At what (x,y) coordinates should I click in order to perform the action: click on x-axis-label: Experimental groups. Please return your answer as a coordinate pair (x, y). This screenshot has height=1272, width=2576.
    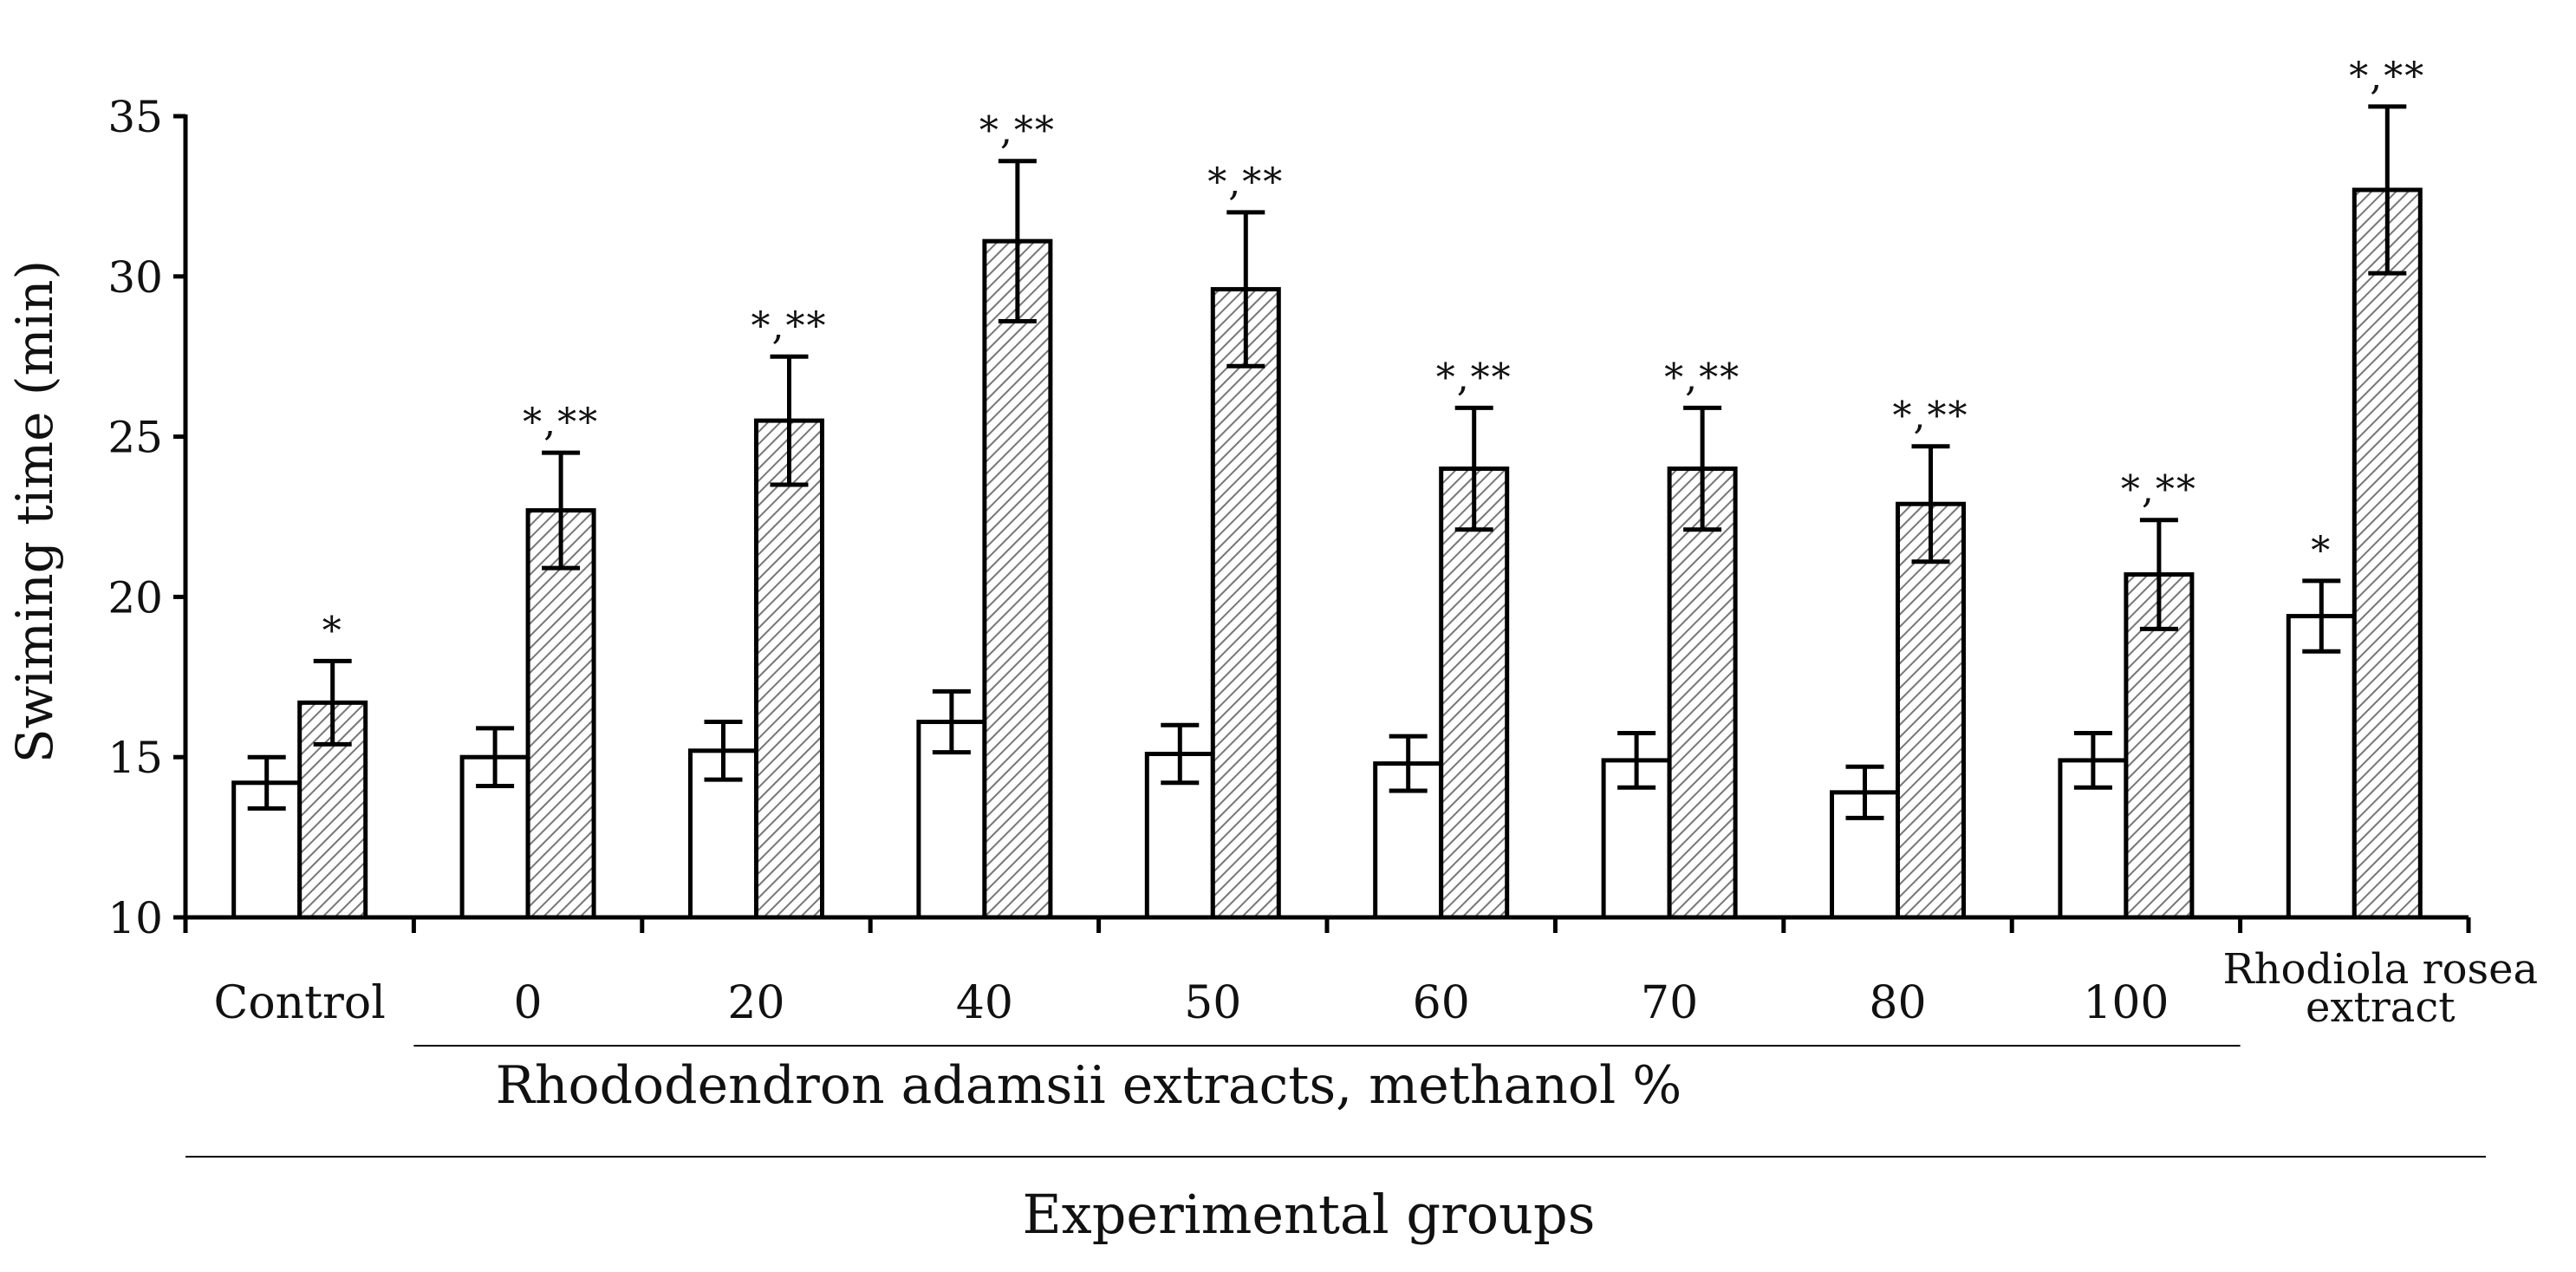
    Looking at the image, I should click on (1309, 1214).